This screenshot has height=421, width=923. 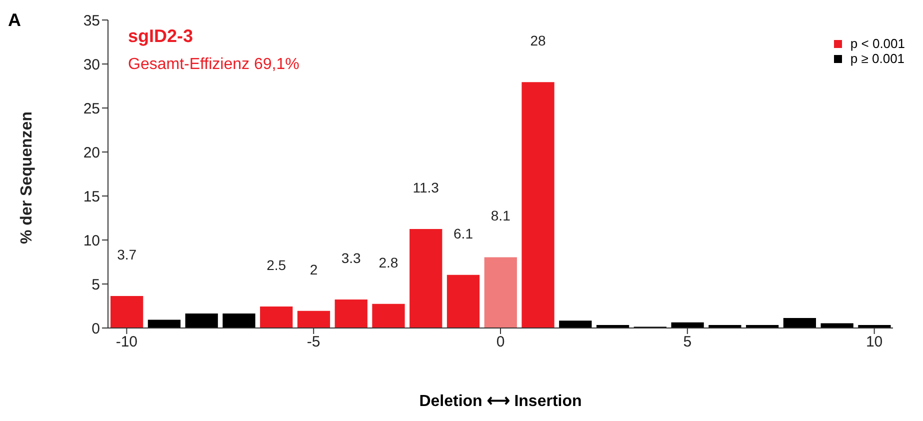 I want to click on y-tick-label: 0, so click(x=96, y=329).